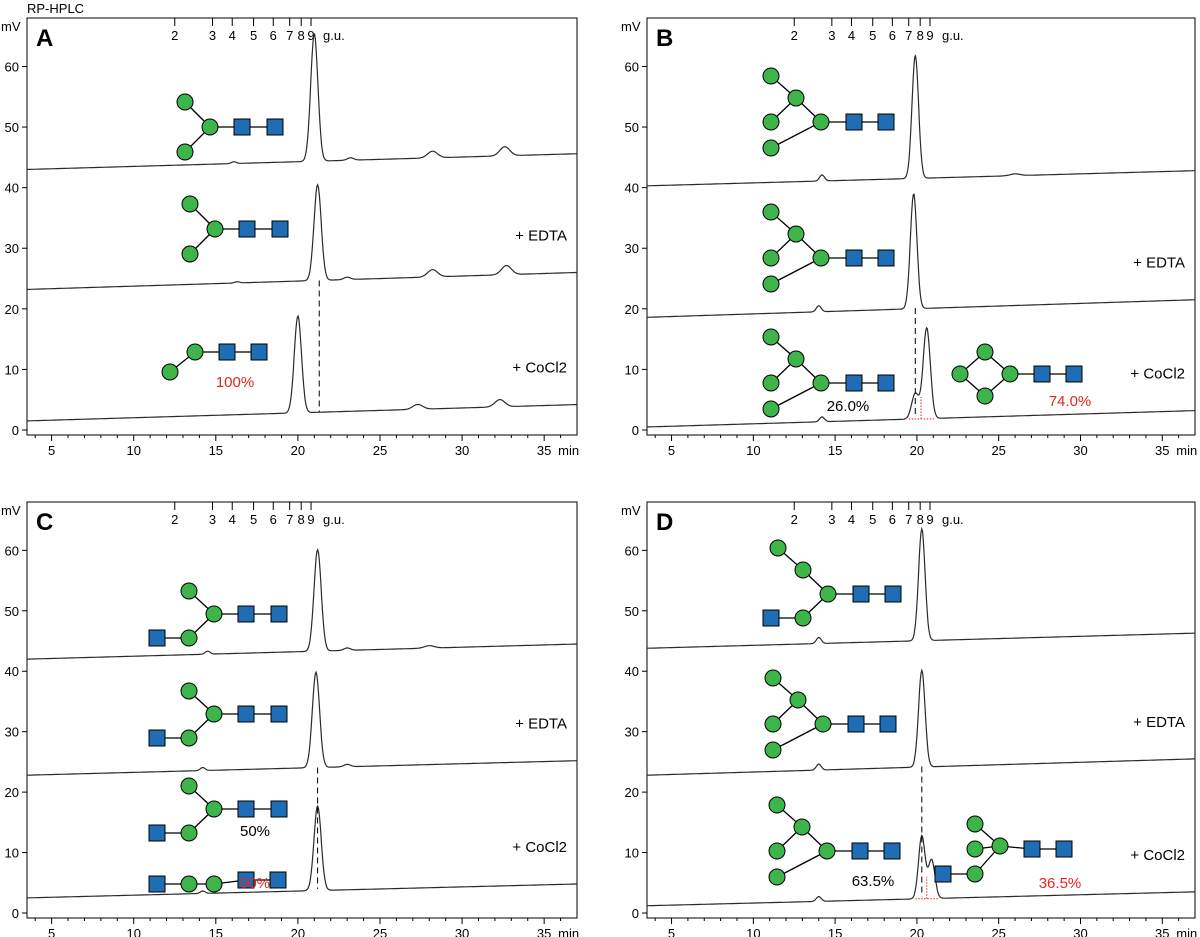 The width and height of the screenshot is (1200, 937). What do you see at coordinates (174, 519) in the screenshot?
I see `gu-tick-label: 2` at bounding box center [174, 519].